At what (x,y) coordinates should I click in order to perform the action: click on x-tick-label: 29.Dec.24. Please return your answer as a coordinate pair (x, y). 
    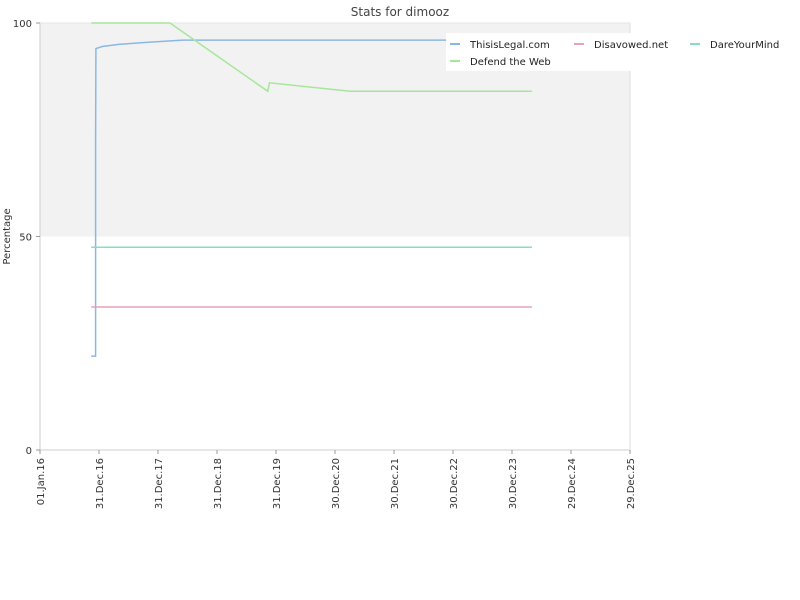
    Looking at the image, I should click on (572, 483).